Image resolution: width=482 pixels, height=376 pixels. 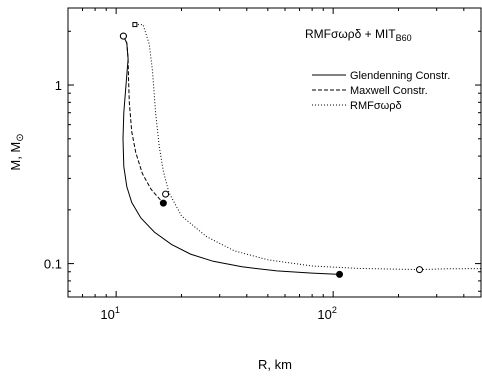 I want to click on x-tick-label-exponent: 1, so click(x=117, y=310).